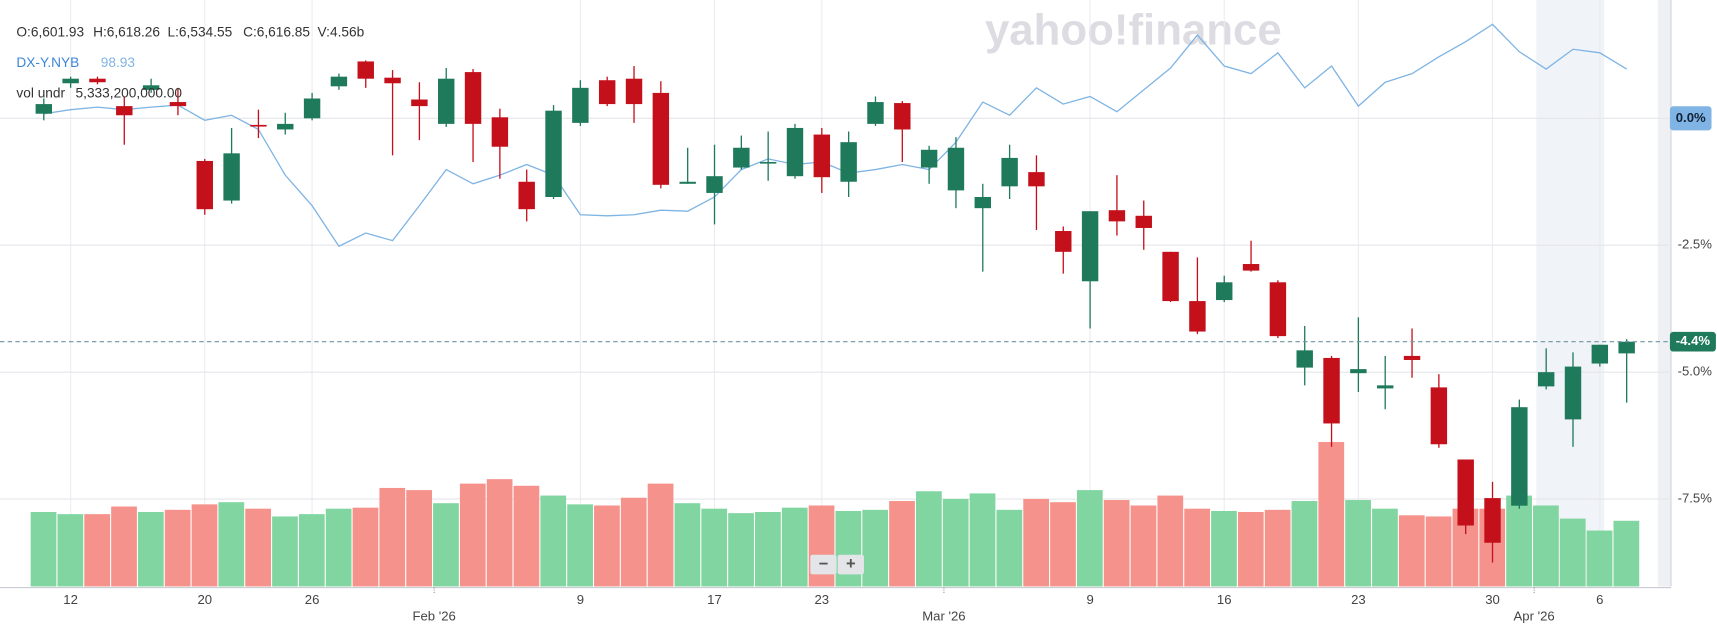 This screenshot has height=628, width=1717. I want to click on last-value-badge, so click(1692, 341).